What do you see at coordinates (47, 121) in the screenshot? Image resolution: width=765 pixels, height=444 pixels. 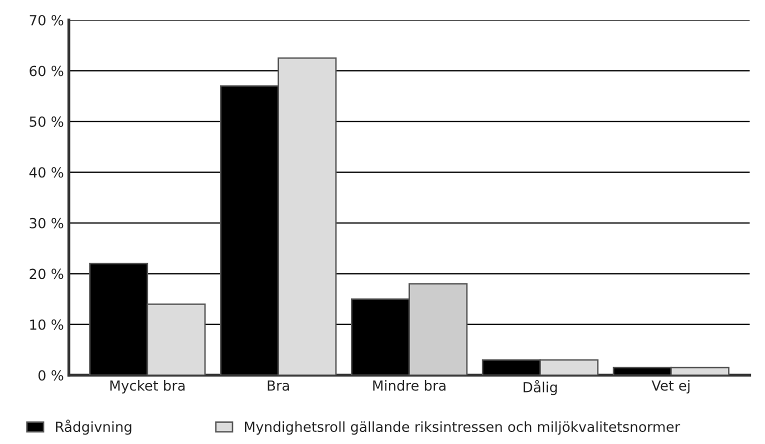 I see `y-tick-label: 50 %` at bounding box center [47, 121].